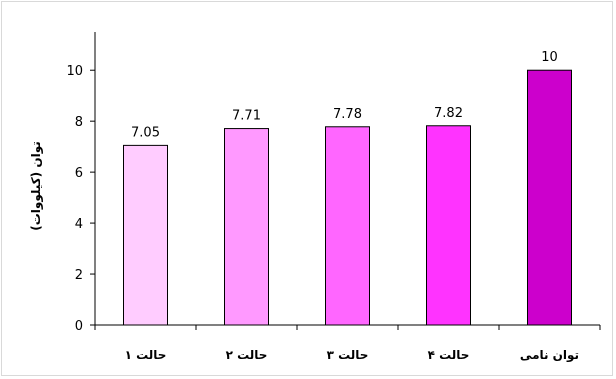  Describe the element at coordinates (74, 71) in the screenshot. I see `y-tick-label: 10` at that location.